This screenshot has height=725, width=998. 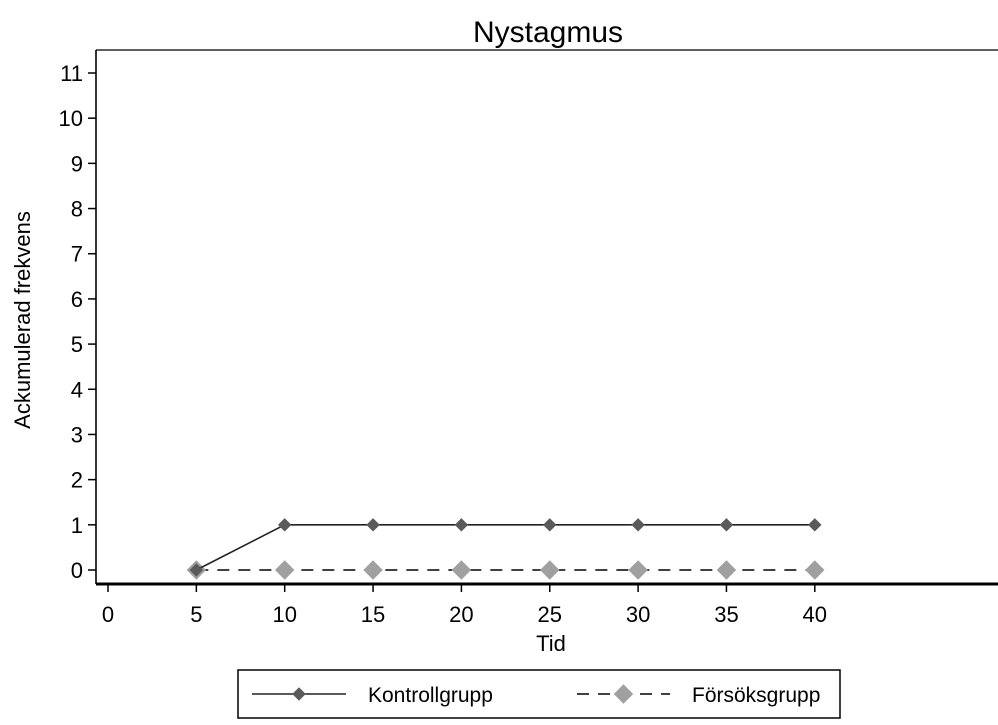 I want to click on x-tick-label: 25, so click(x=550, y=614).